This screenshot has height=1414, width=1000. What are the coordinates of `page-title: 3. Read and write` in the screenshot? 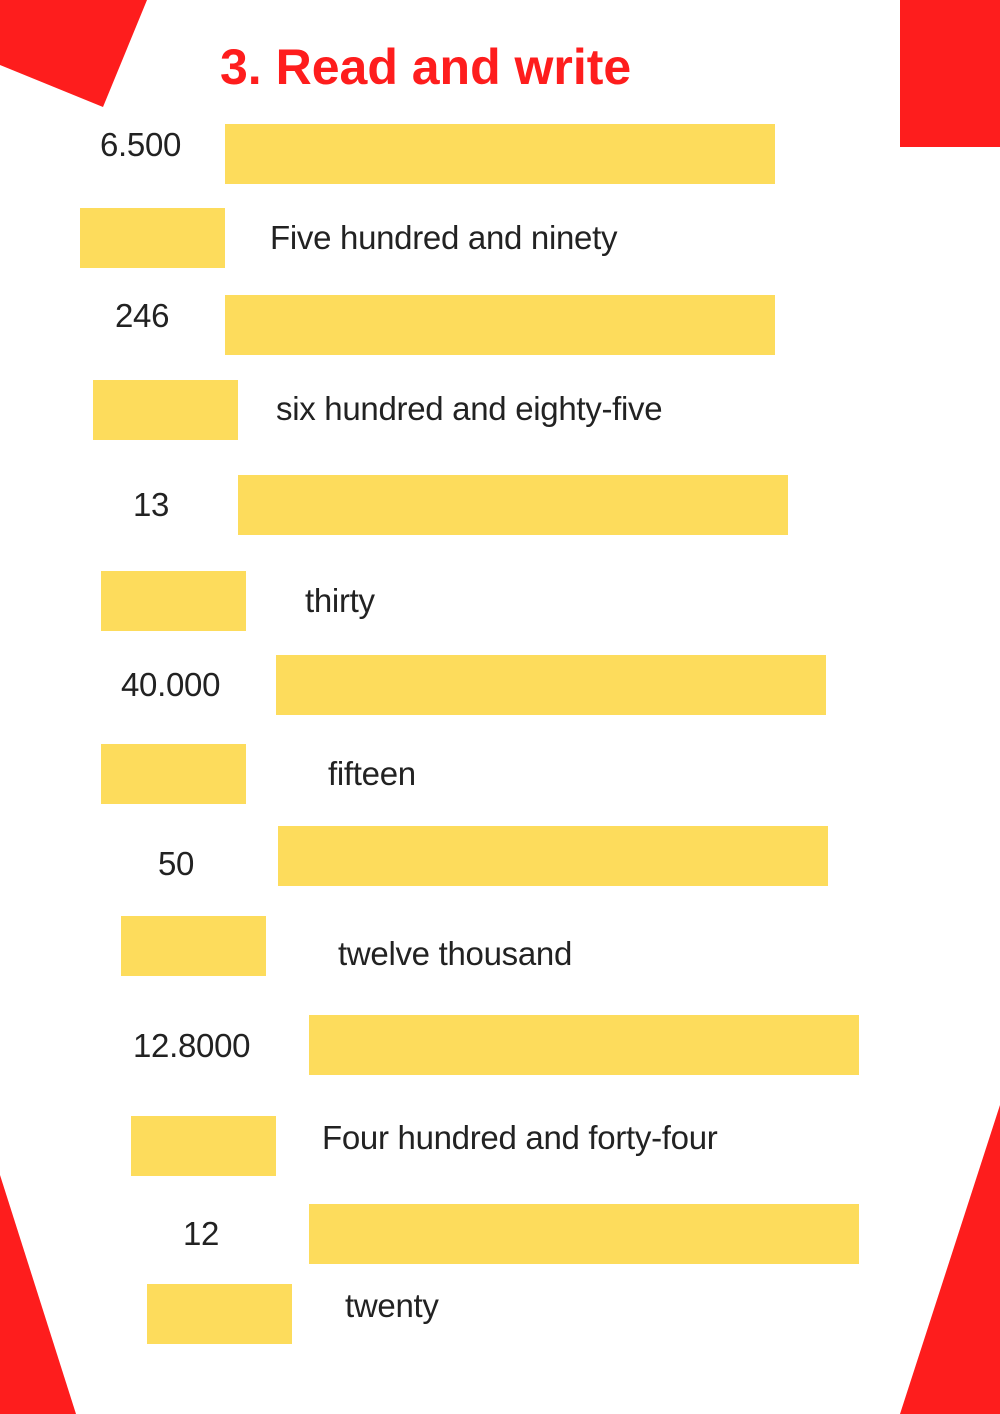 It's located at (426, 67).